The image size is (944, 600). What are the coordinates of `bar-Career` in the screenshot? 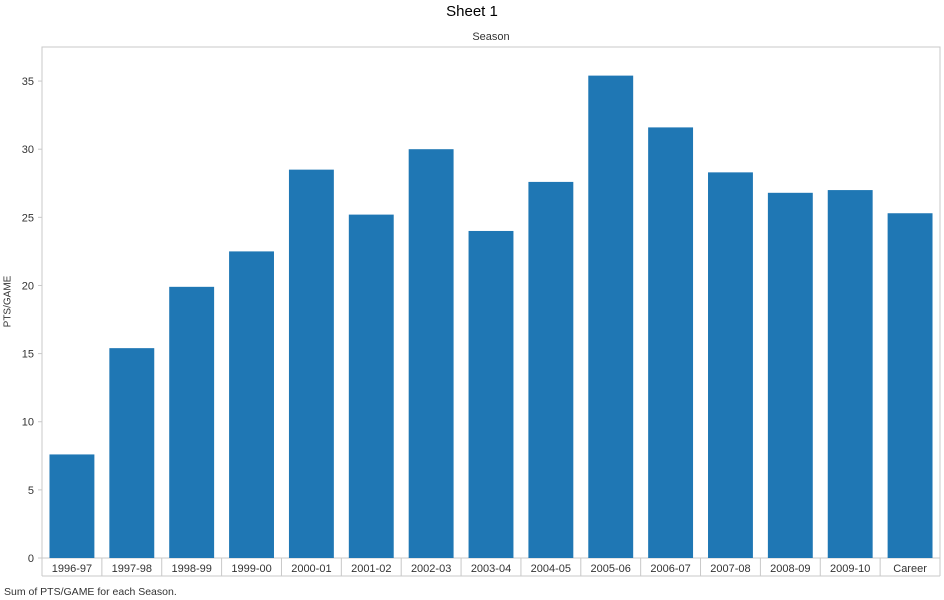 It's located at (910, 385).